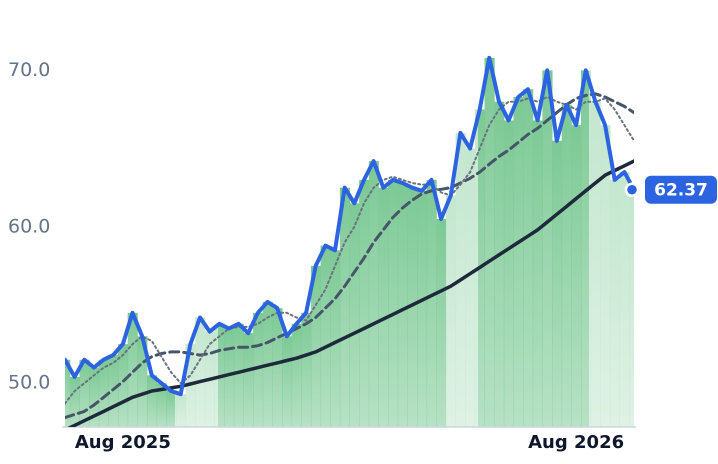  Describe the element at coordinates (632, 189) in the screenshot. I see `last-point` at that location.